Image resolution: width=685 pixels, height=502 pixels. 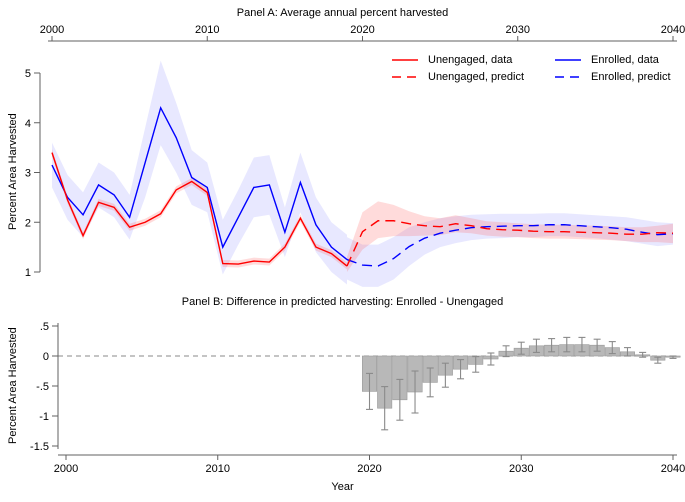 What do you see at coordinates (44, 417) in the screenshot?
I see `panel-b-y-tick-label: -1` at bounding box center [44, 417].